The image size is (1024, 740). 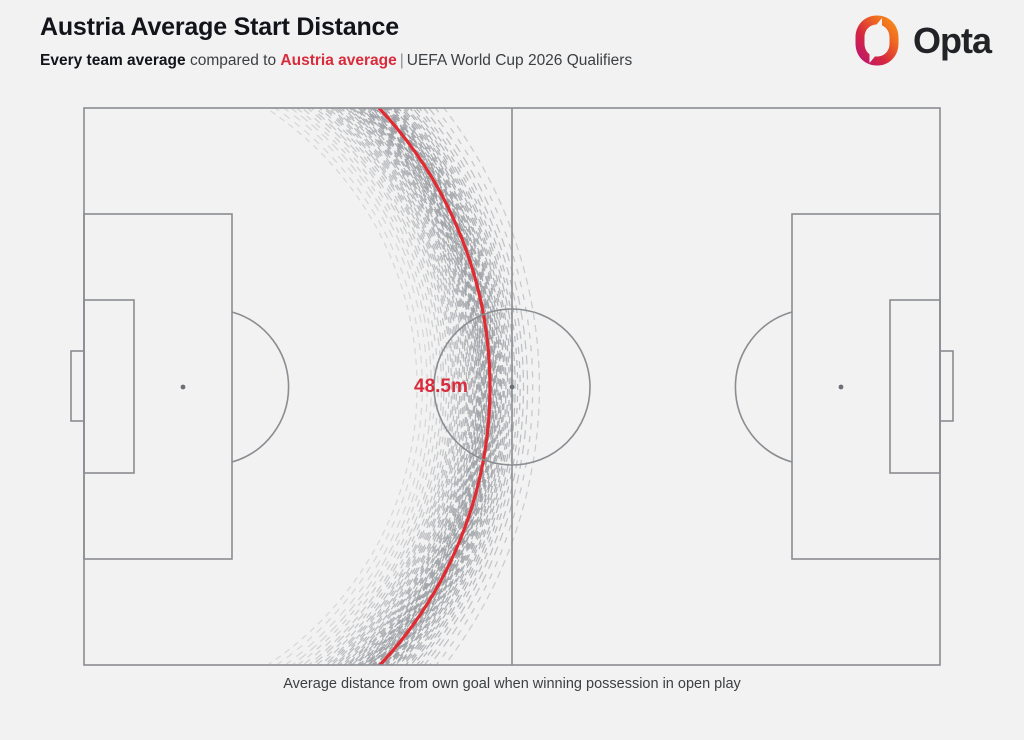 I want to click on right-goal, so click(x=946, y=386).